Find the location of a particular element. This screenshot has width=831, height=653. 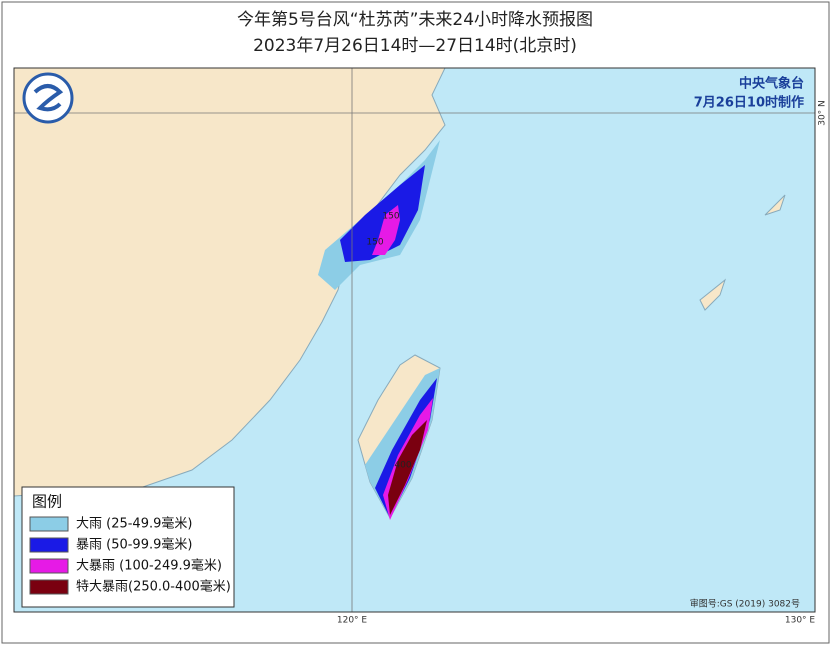

rainstorm-zone is located at coordinates (382, 213).